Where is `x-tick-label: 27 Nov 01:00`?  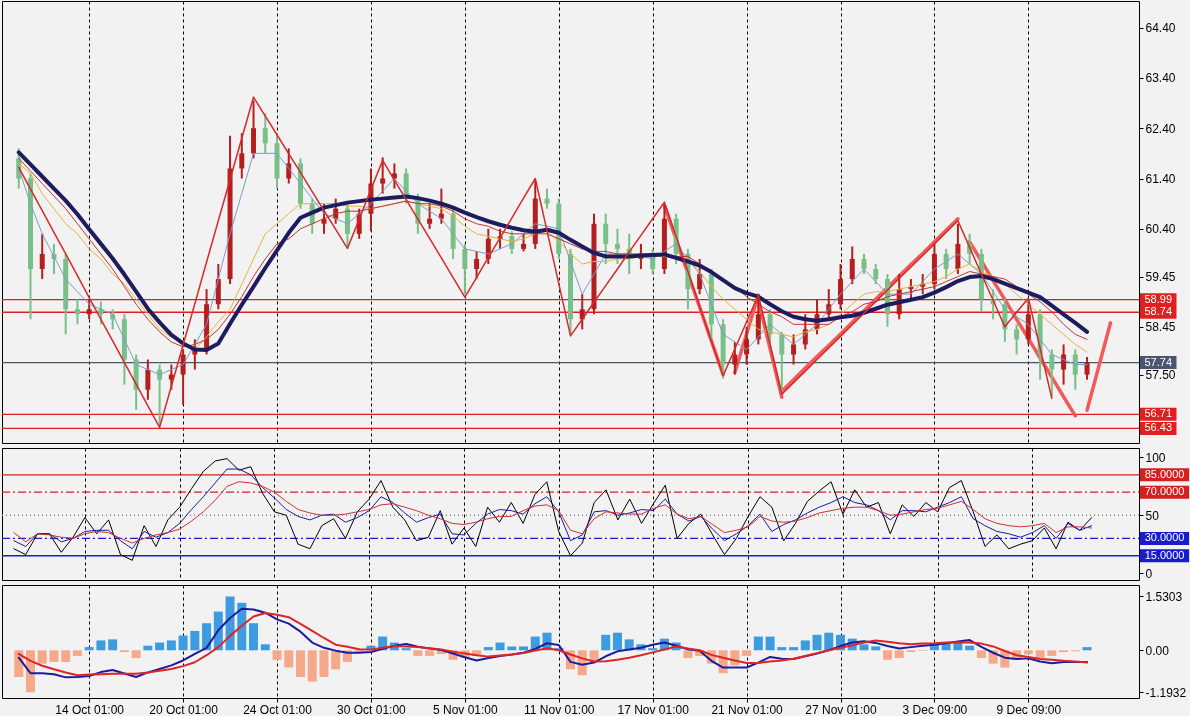
x-tick-label: 27 Nov 01:00 is located at coordinates (841, 709).